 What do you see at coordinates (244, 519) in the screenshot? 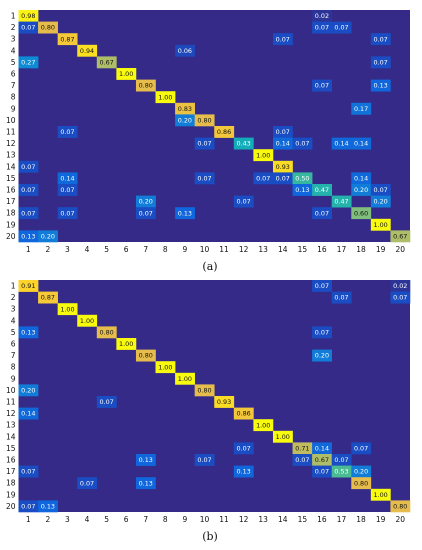
I see `x-tick-label-12: 12` at bounding box center [244, 519].